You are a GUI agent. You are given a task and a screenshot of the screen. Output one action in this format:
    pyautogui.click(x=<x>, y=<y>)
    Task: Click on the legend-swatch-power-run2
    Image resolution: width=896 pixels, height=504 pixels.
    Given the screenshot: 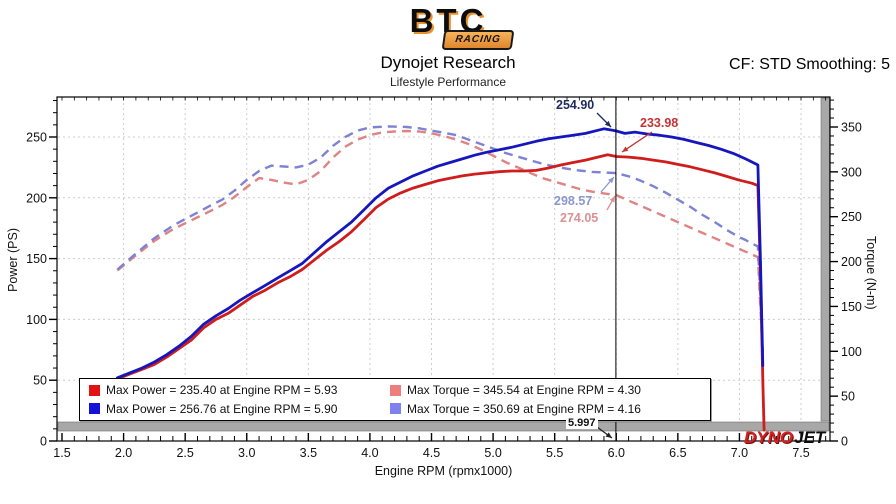 What is the action you would take?
    pyautogui.click(x=94, y=409)
    